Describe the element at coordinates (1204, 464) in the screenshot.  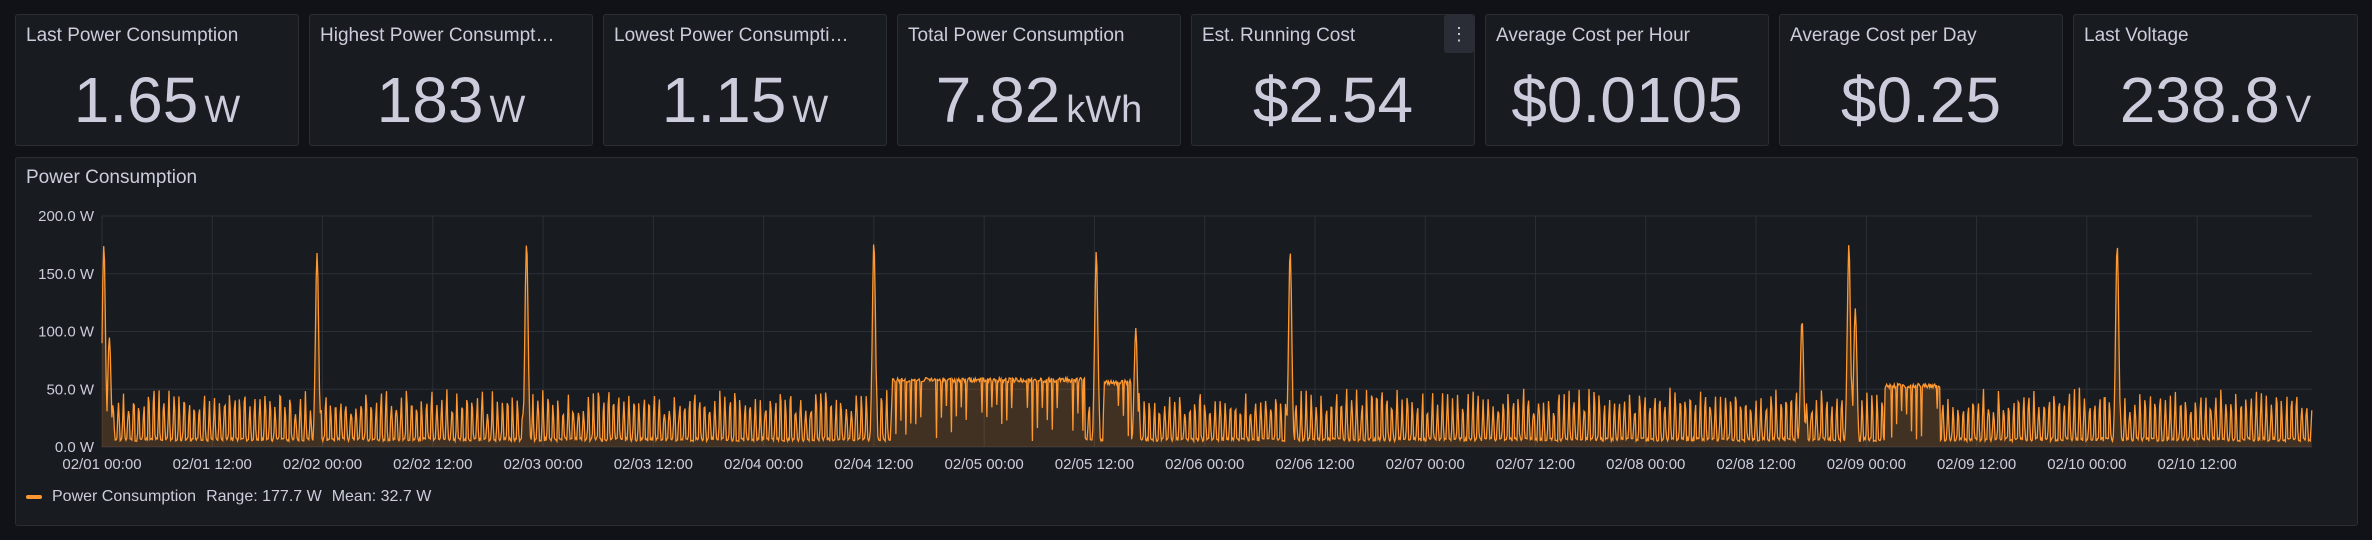
I see `x-tick-label: 02/06 00:00` at that location.